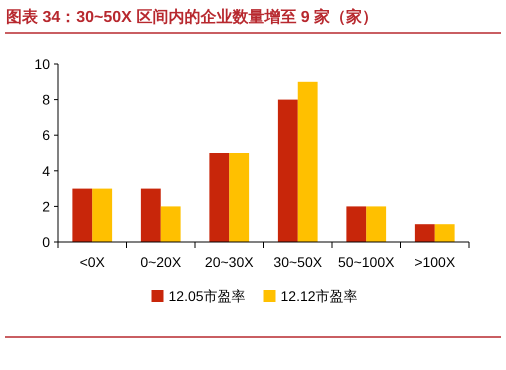 The height and width of the screenshot is (370, 506). I want to click on x-tick-label: 0~20X, so click(161, 262).